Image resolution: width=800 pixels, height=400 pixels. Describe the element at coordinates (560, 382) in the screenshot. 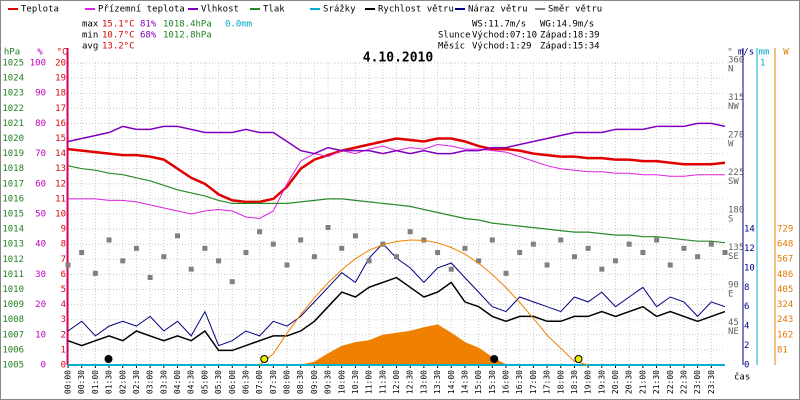

I see `x-tick-label: 18:00` at that location.